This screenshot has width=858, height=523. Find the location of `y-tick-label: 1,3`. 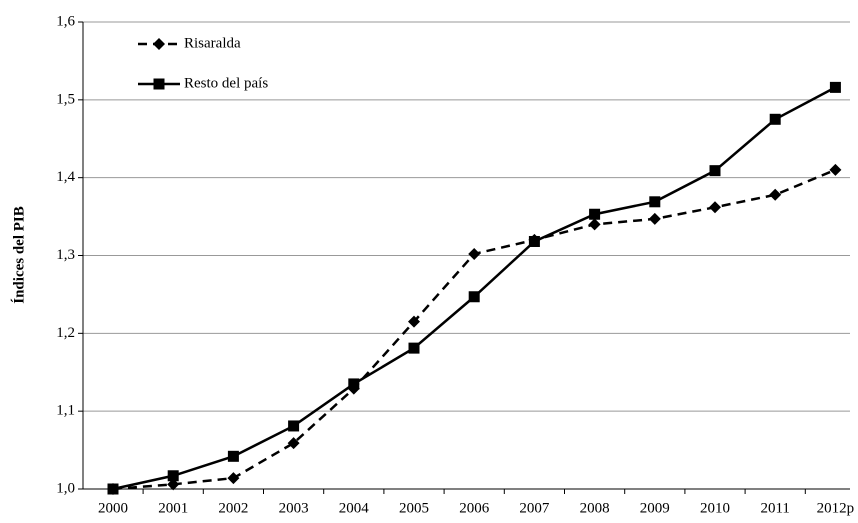

y-tick-label: 1,3 is located at coordinates (65, 255).